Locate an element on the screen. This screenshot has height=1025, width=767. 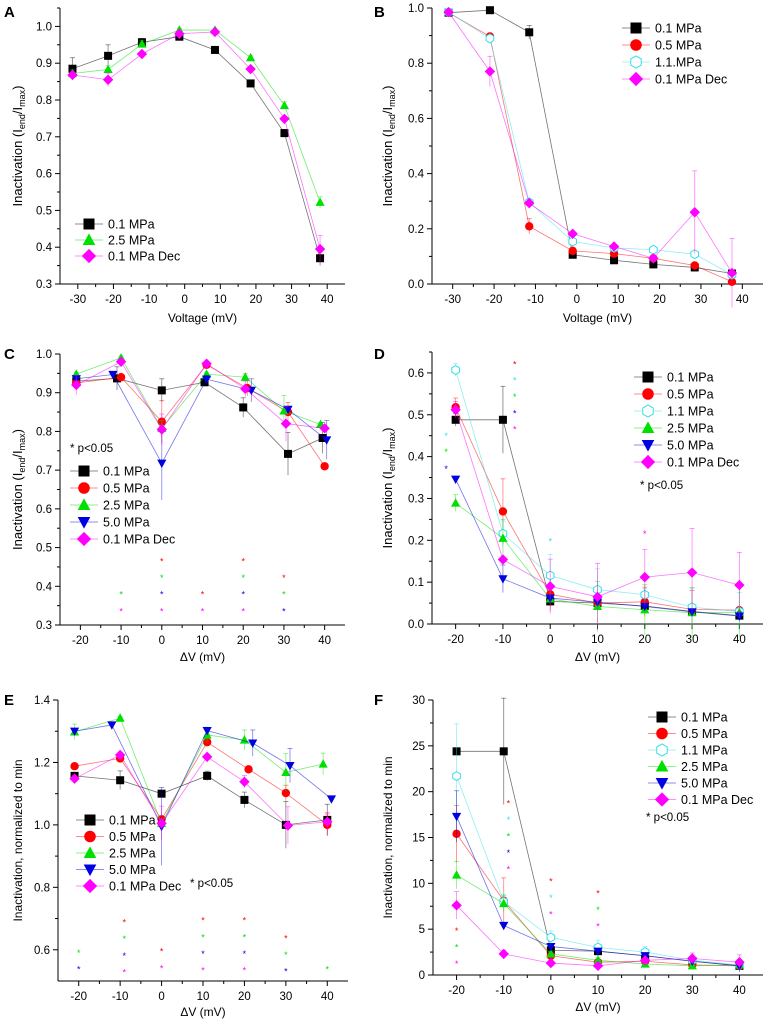
x-axis-label: Voltage (mV) is located at coordinates (597, 318).